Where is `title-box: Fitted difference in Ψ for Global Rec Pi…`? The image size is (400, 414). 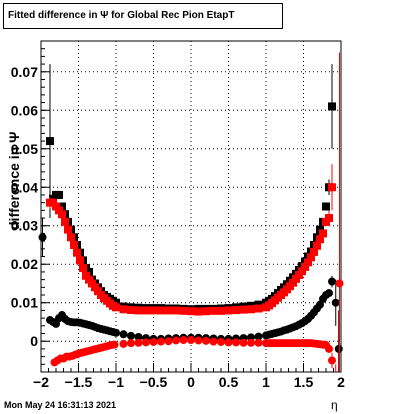
title-box: Fitted difference in Ψ for Global Rec Pi… is located at coordinates (143, 16).